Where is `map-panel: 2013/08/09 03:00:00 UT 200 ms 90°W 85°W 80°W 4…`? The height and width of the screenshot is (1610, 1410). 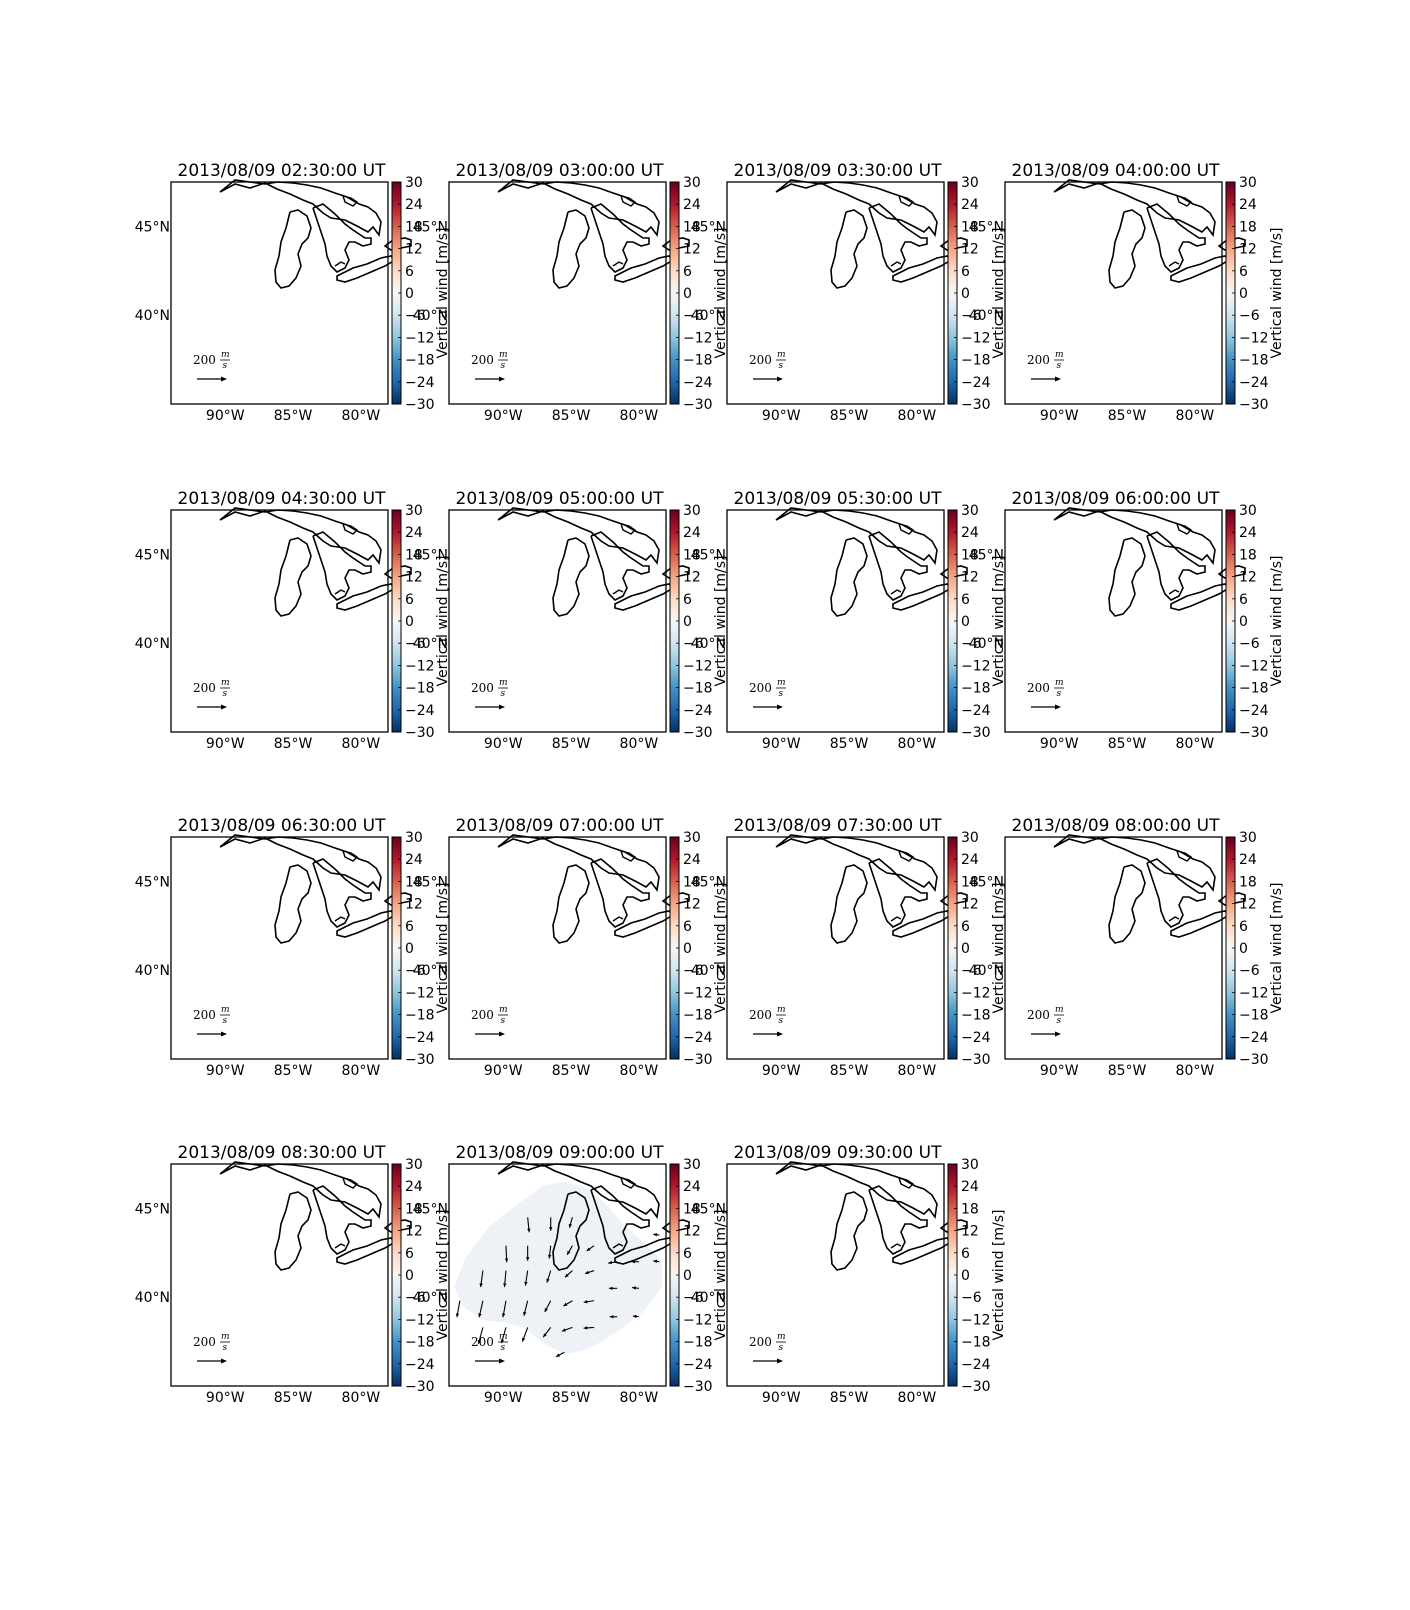
map-panel: 2013/08/09 03:00:00 UT 200 ms 90°W 85°W 80°W 4… is located at coordinates (571, 292).